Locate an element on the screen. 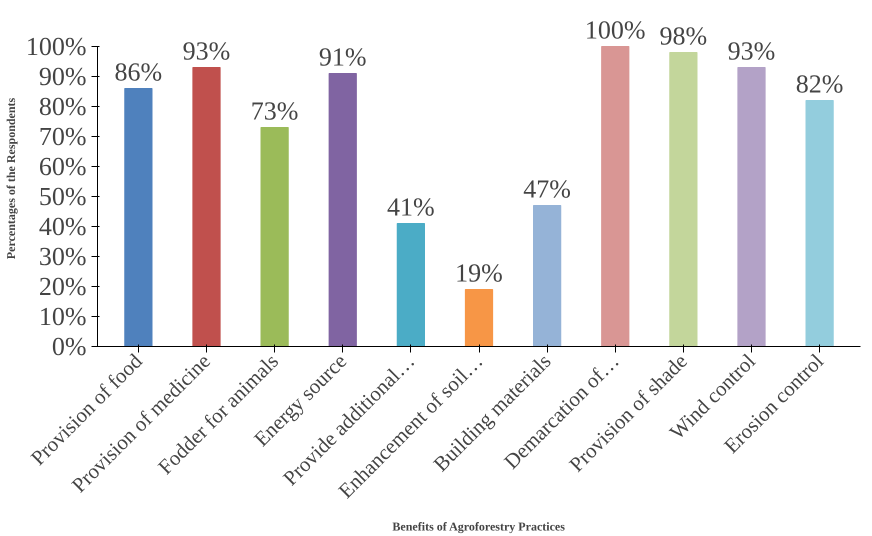  data-label: 73% is located at coordinates (274, 111).